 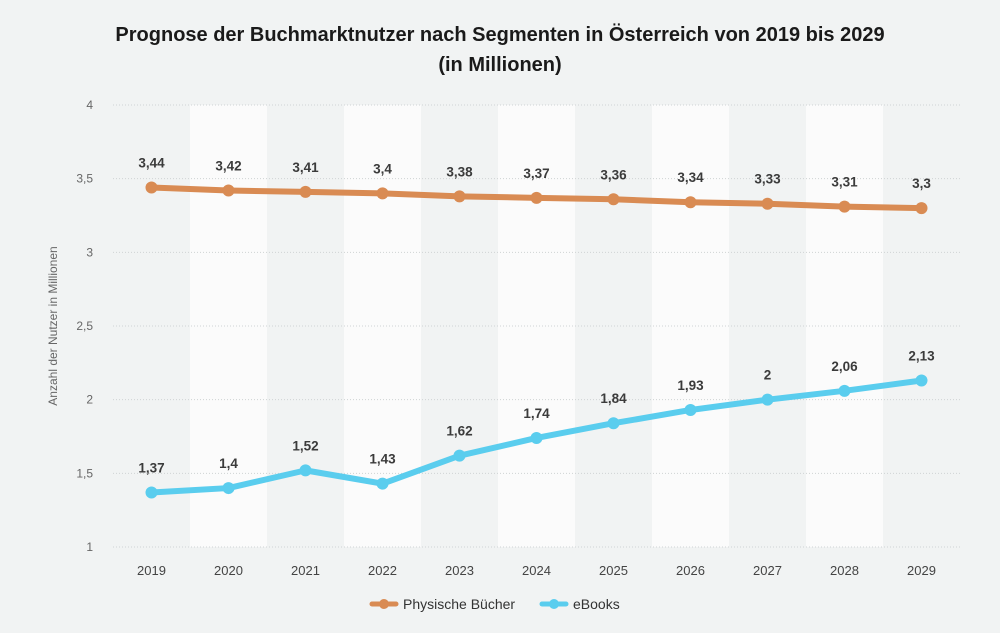 I want to click on data-label: 2,06, so click(x=844, y=366).